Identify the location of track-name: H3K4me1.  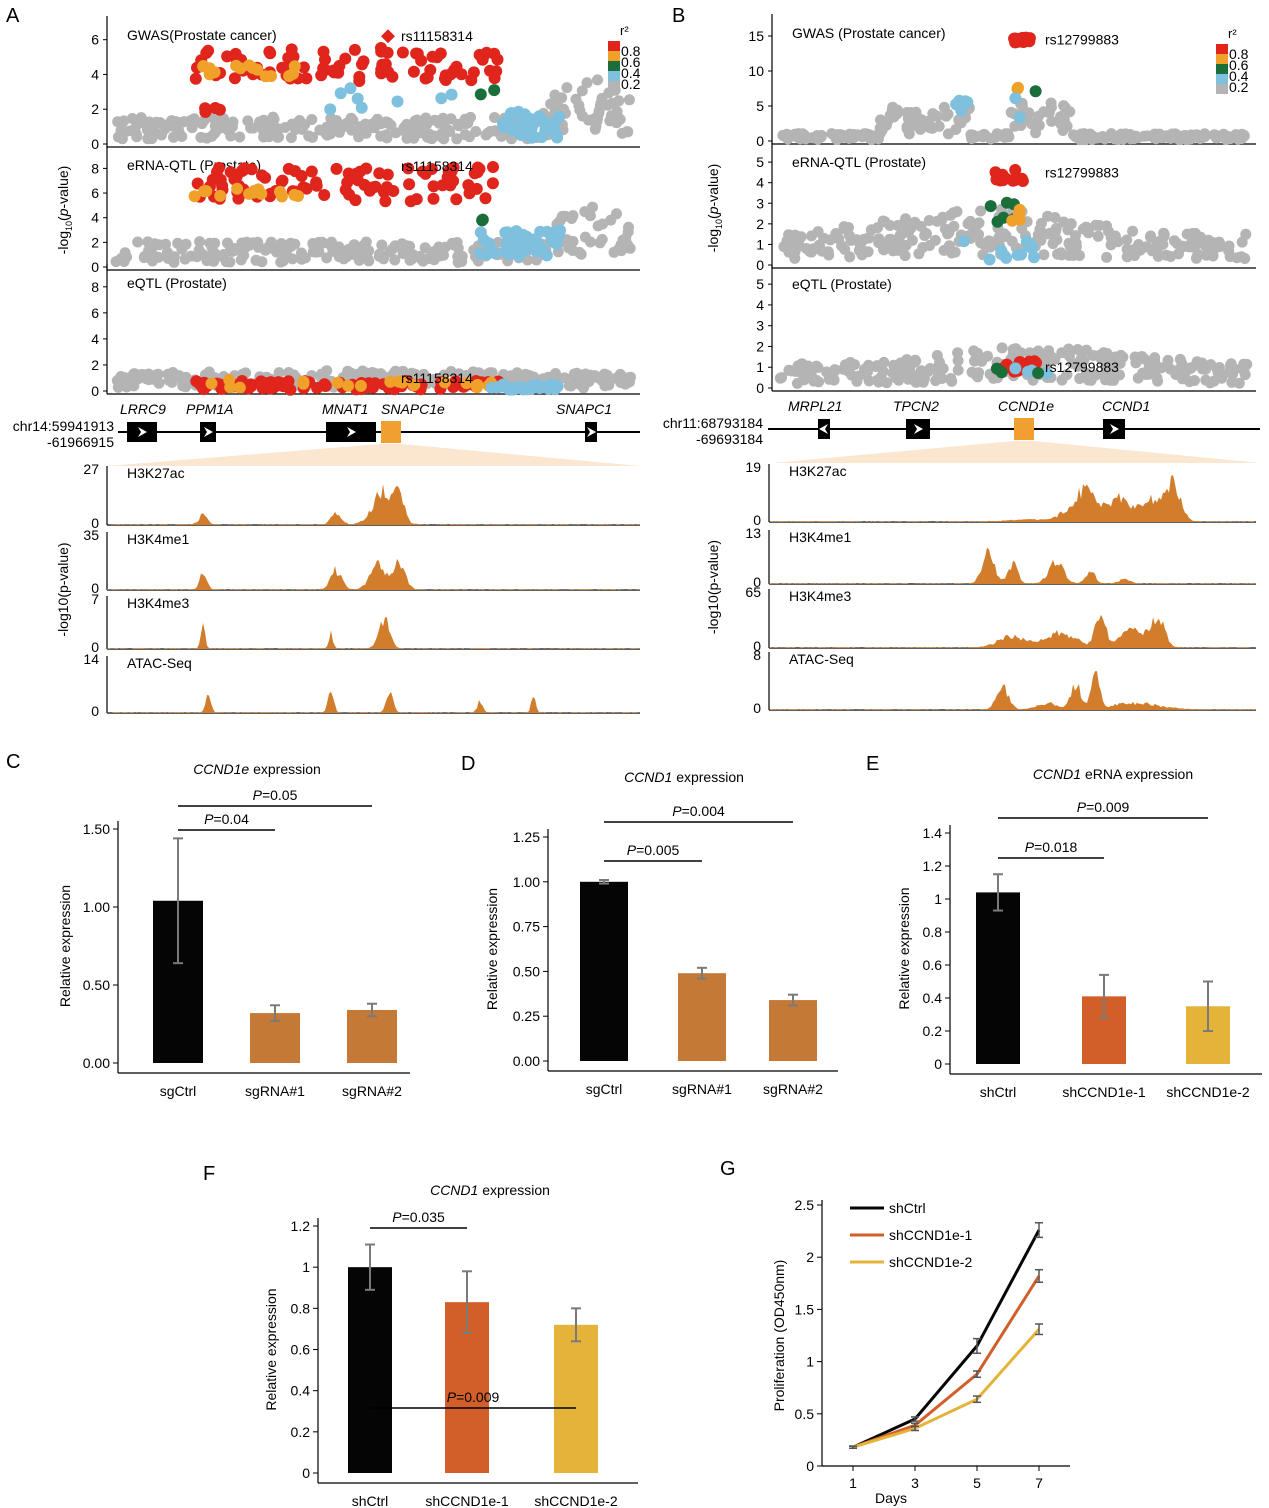
(820, 537).